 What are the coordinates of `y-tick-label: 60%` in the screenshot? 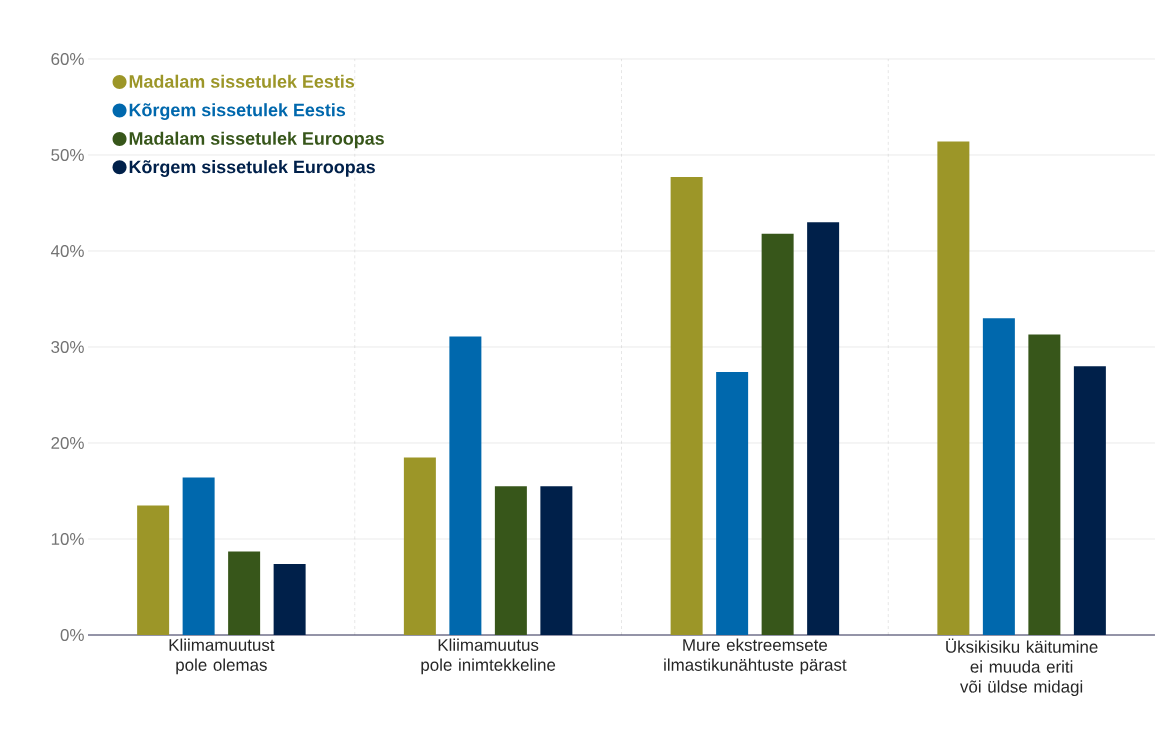 It's located at (67, 59).